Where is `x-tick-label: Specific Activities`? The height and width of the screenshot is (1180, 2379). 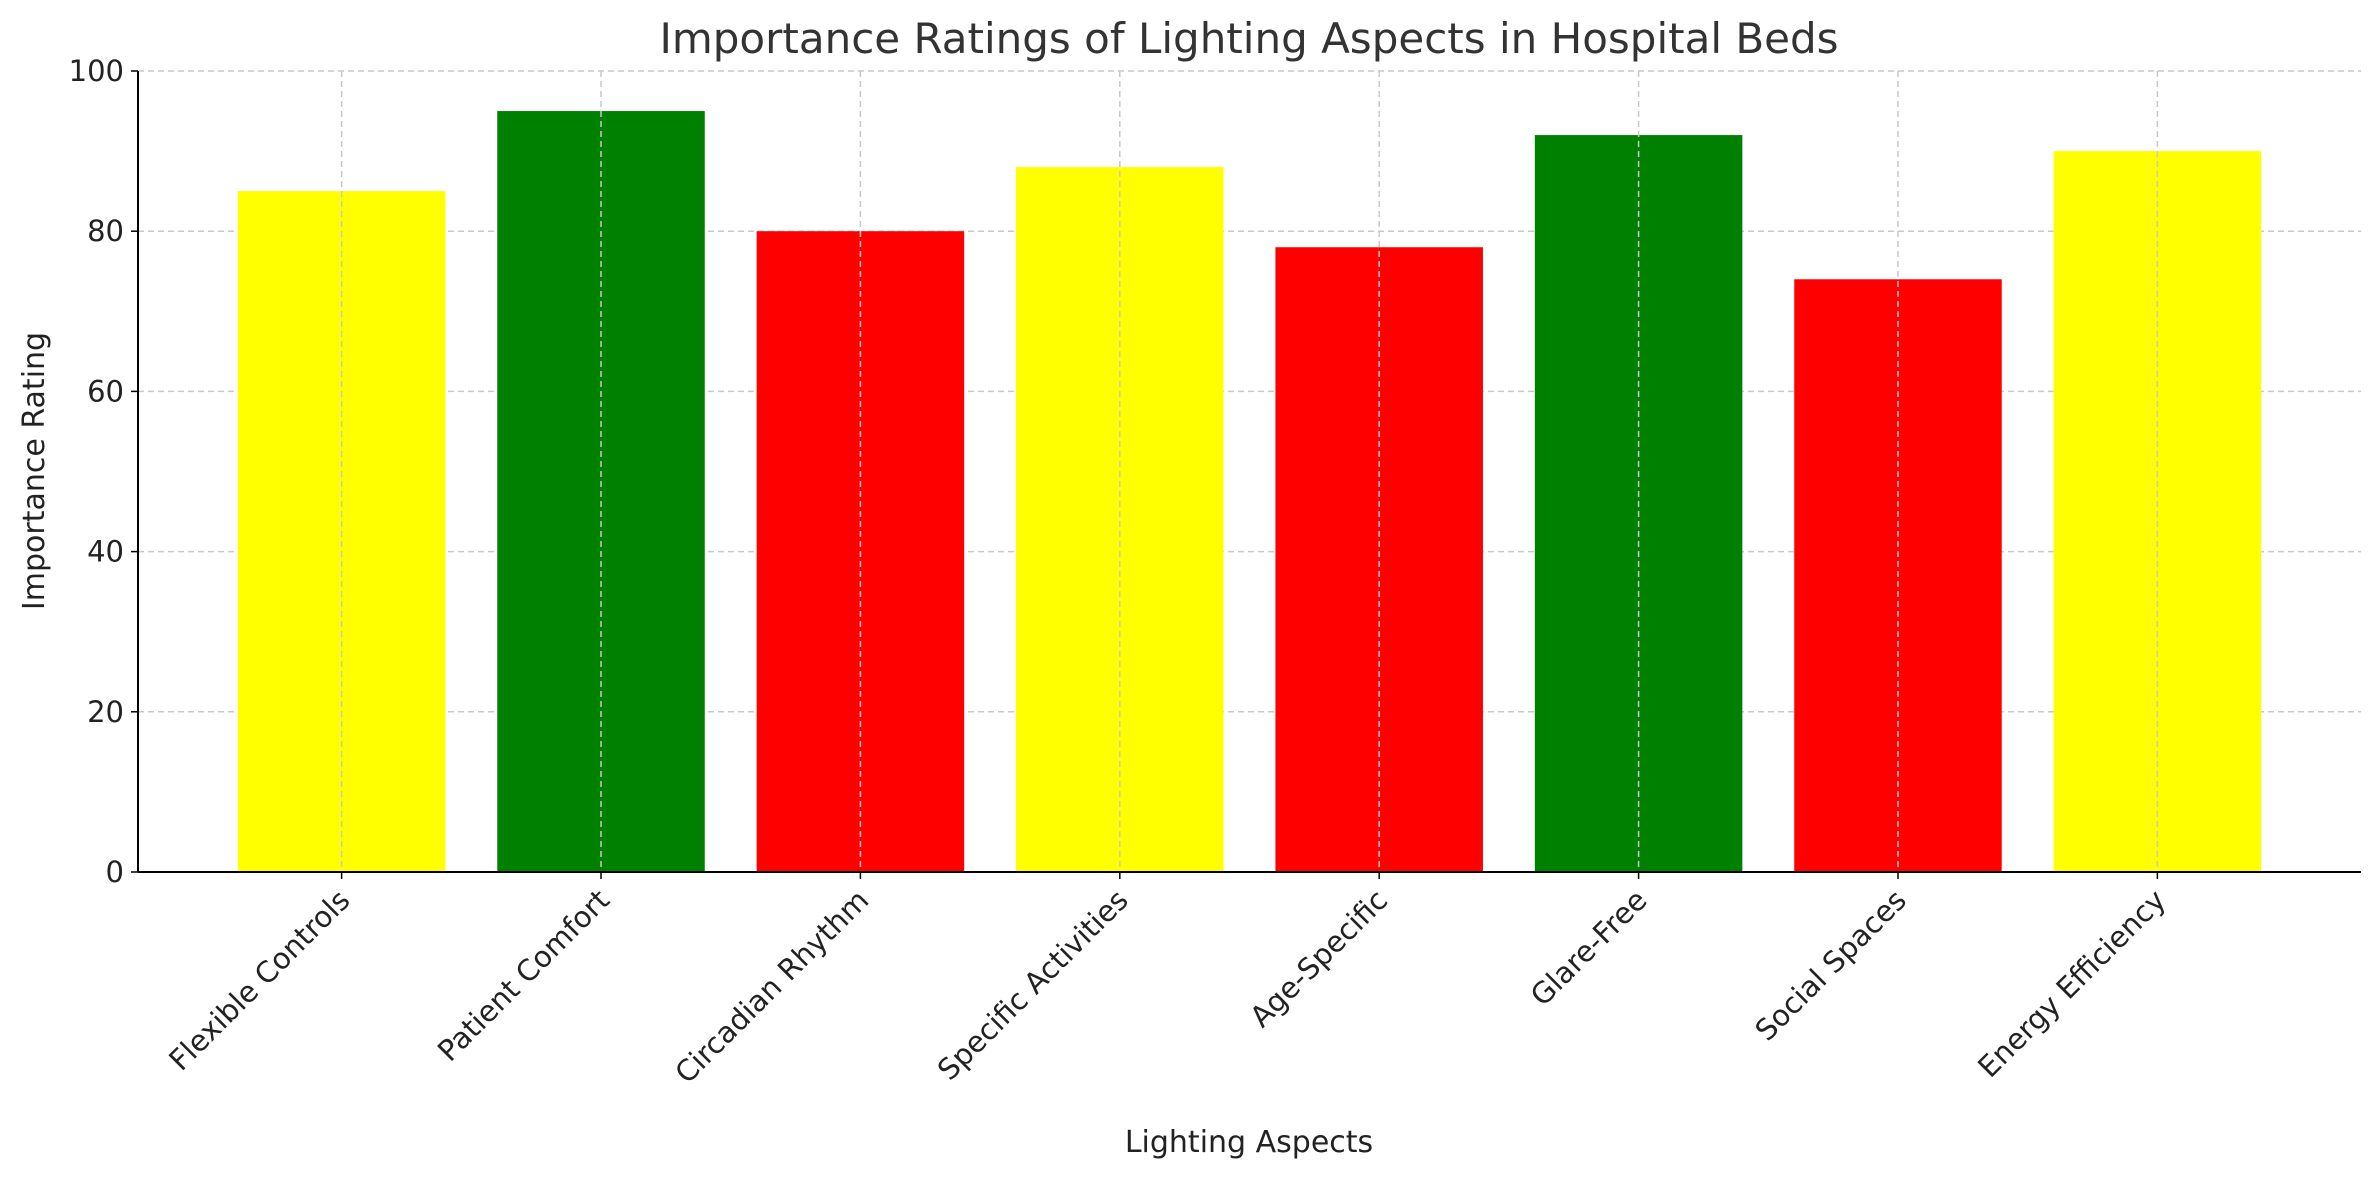 x-tick-label: Specific Activities is located at coordinates (1033, 985).